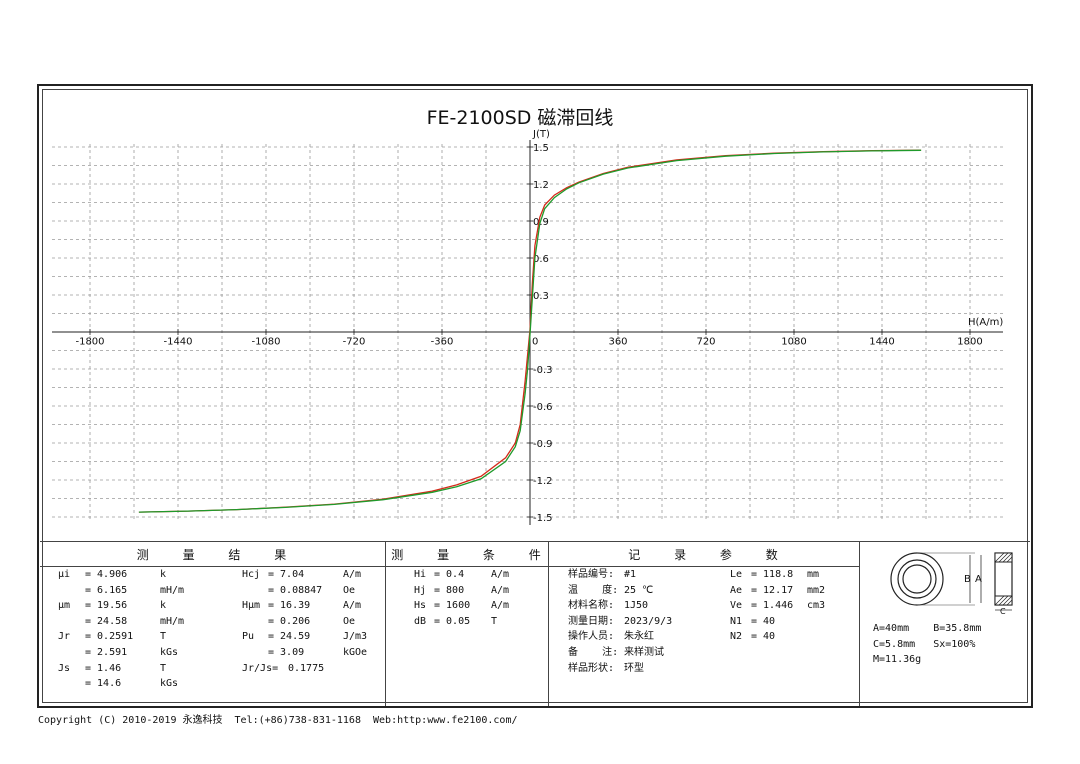  I want to click on result-label: Jr/Js=, so click(260, 668).